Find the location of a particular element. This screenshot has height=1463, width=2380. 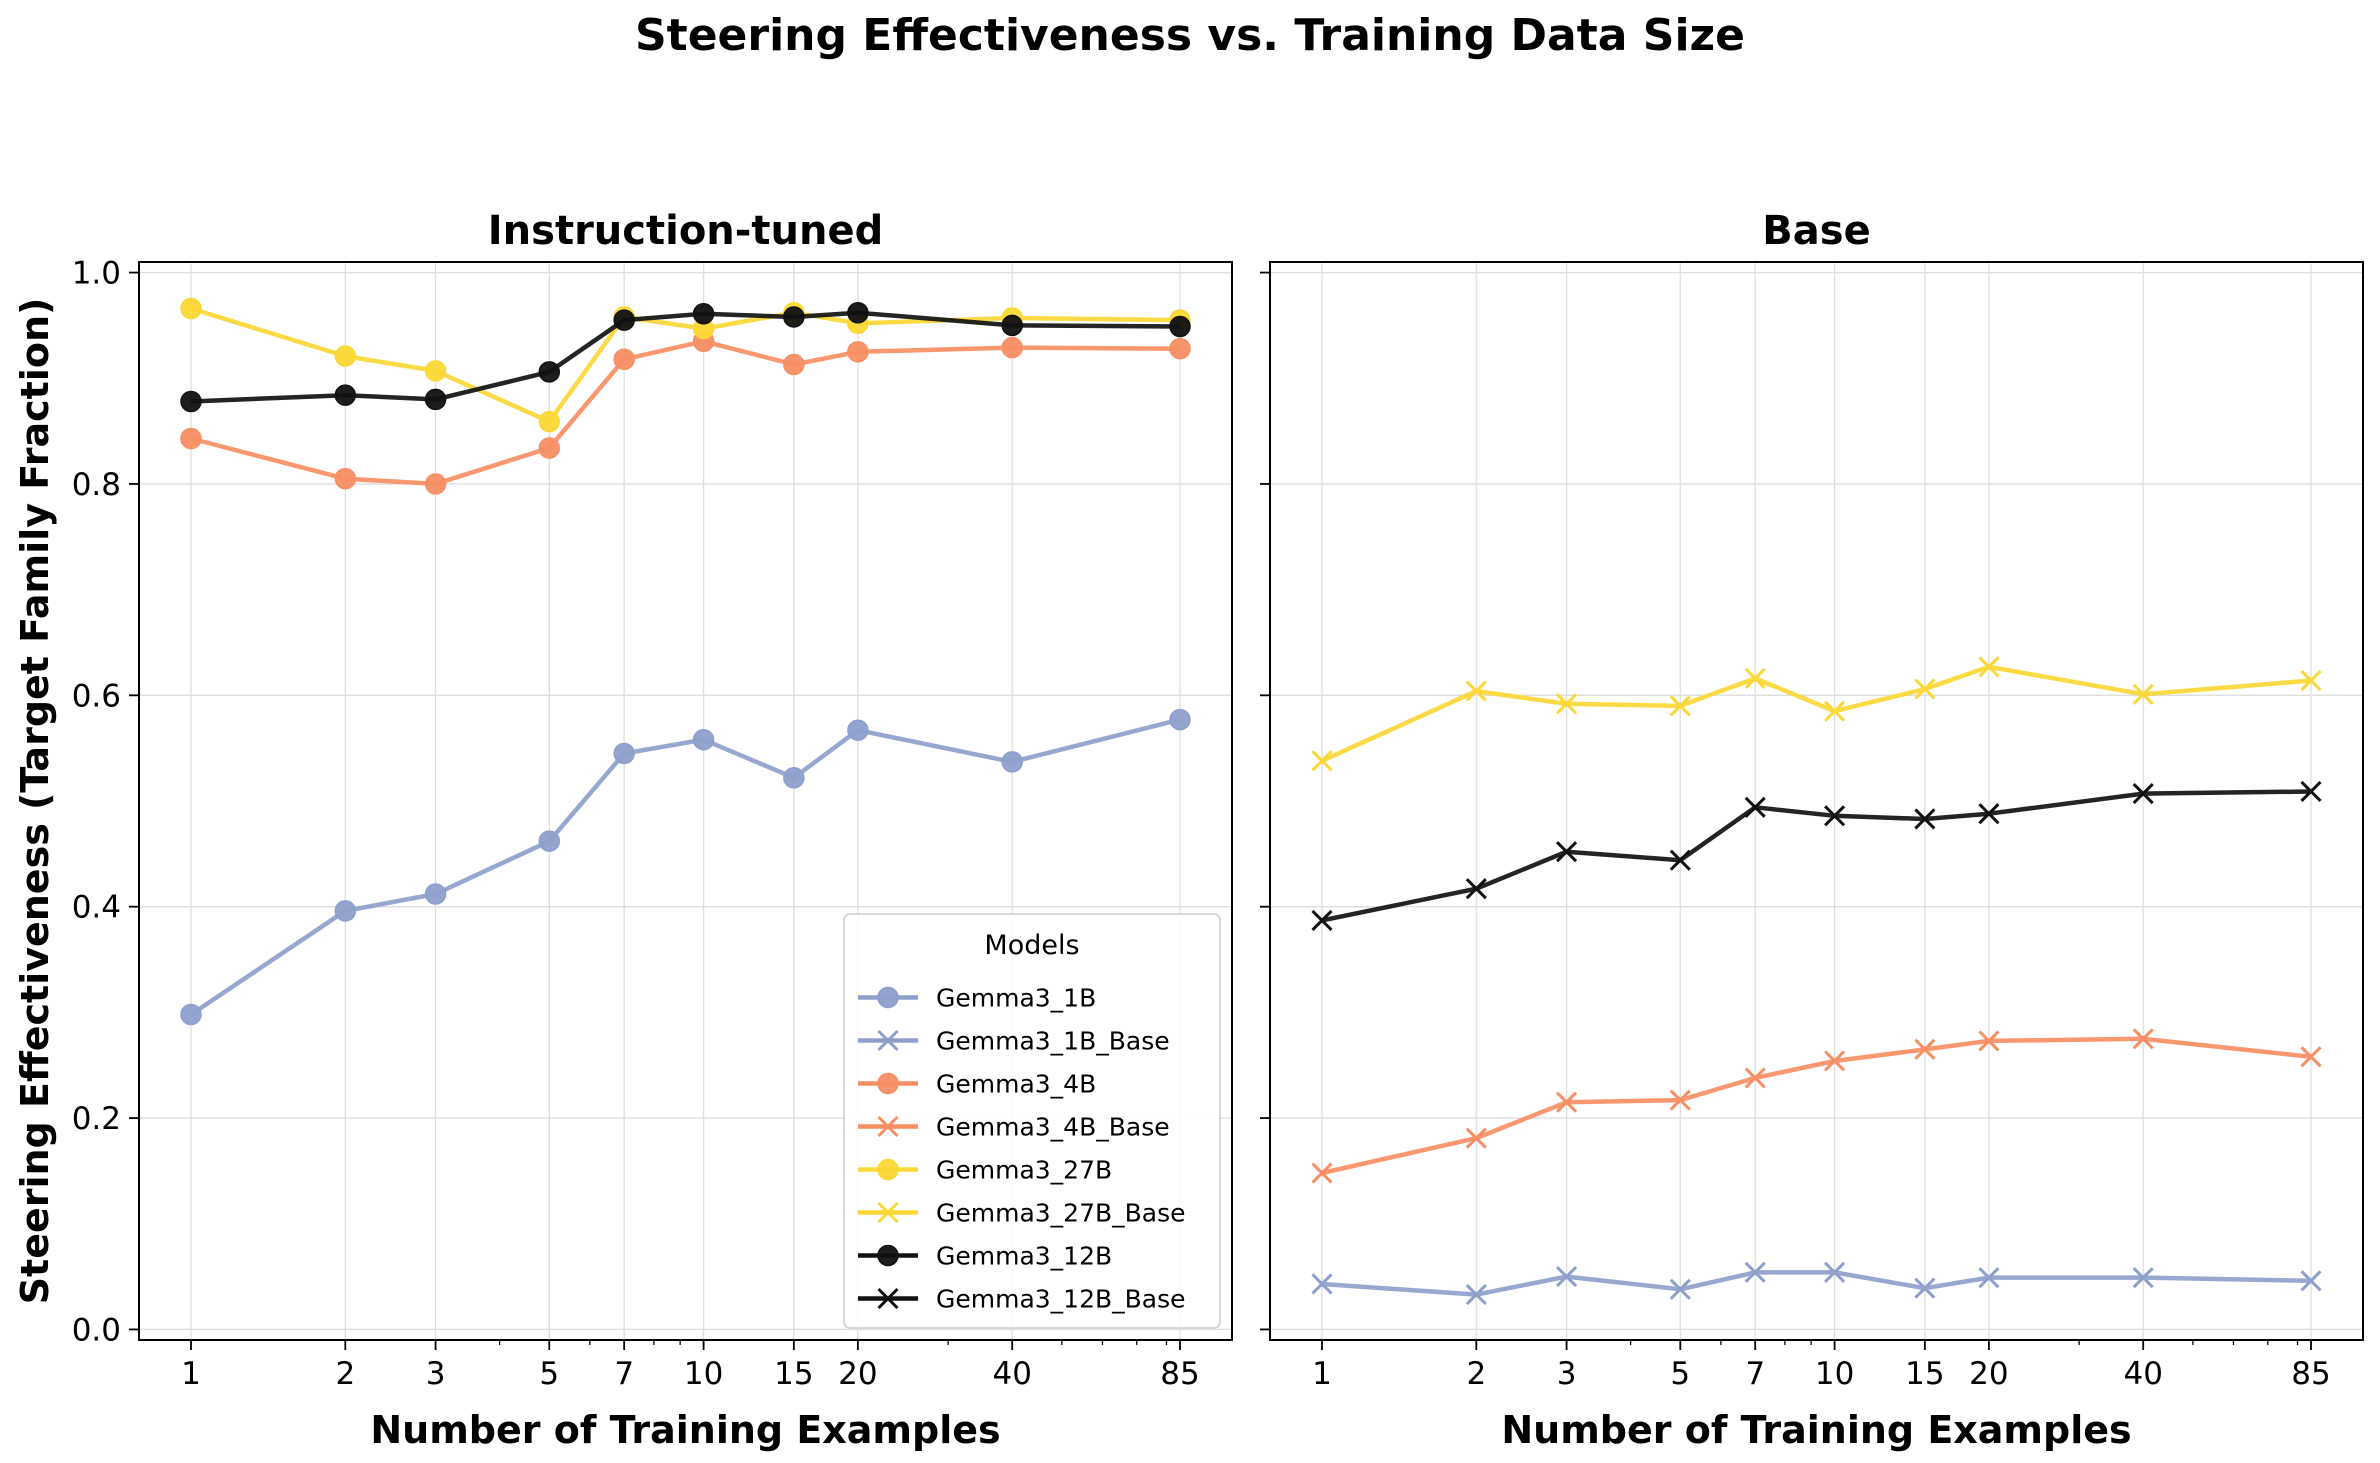

panel-base-series-gemma3-12b-base-point-4-stroke-b is located at coordinates (1755, 807).